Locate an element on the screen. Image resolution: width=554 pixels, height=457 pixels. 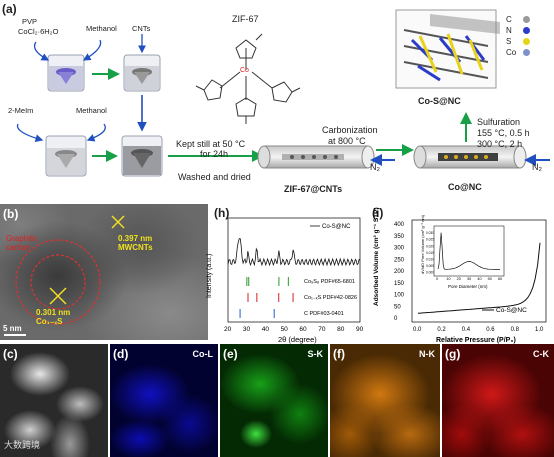
bet-y-tick-label: 250 is located at coordinates (399, 260).